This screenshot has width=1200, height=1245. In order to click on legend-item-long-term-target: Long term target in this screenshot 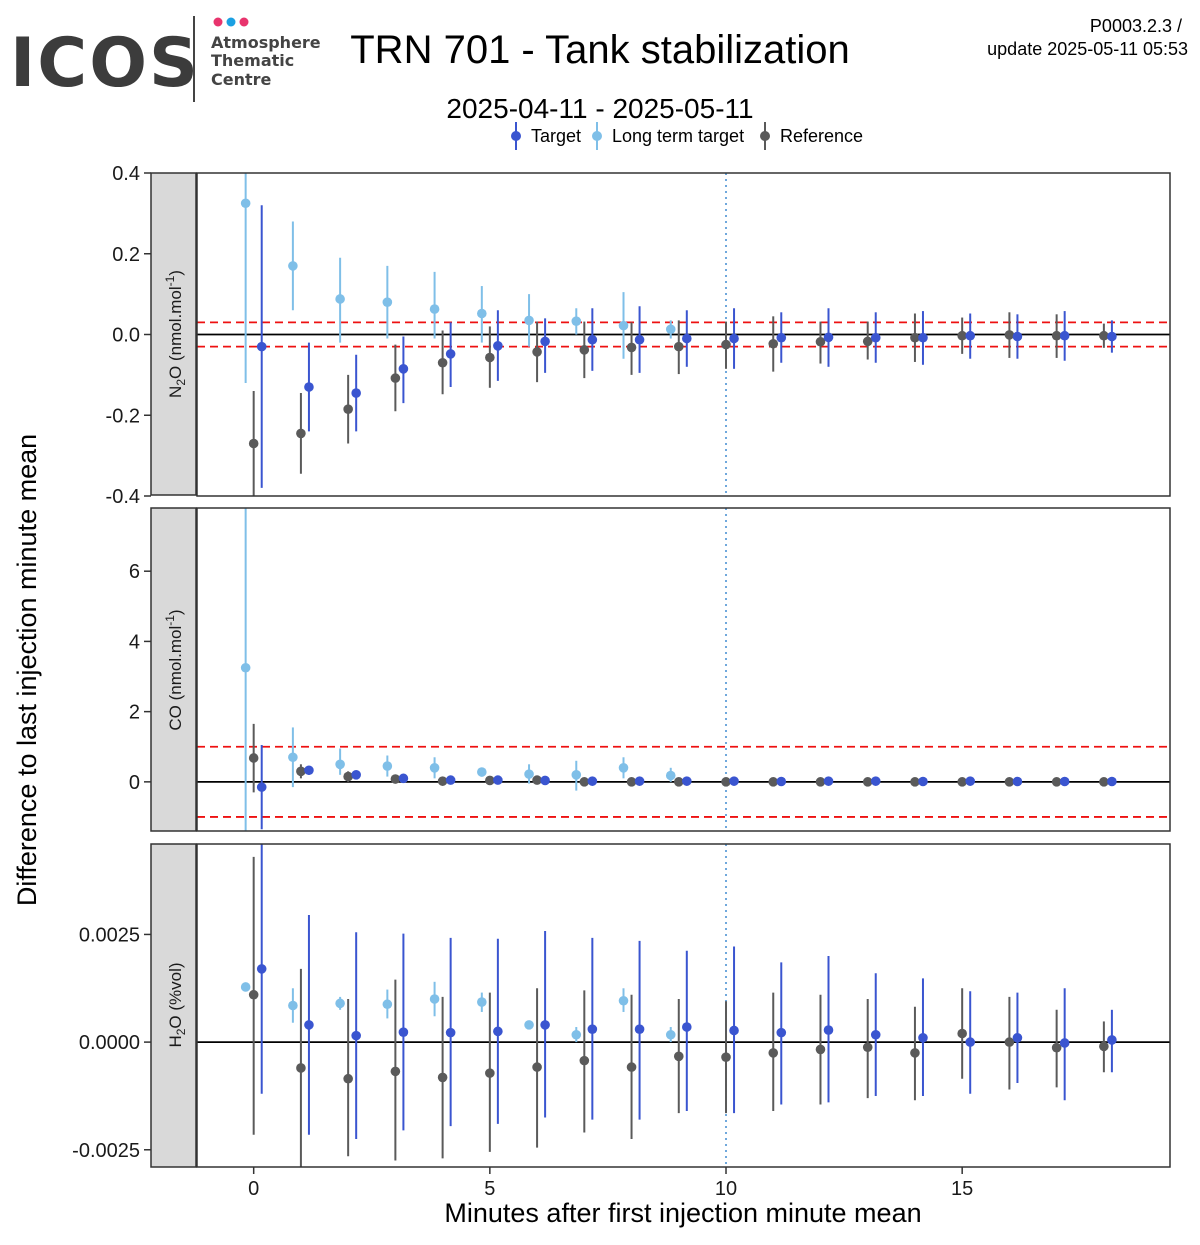, I will do `click(668, 136)`.